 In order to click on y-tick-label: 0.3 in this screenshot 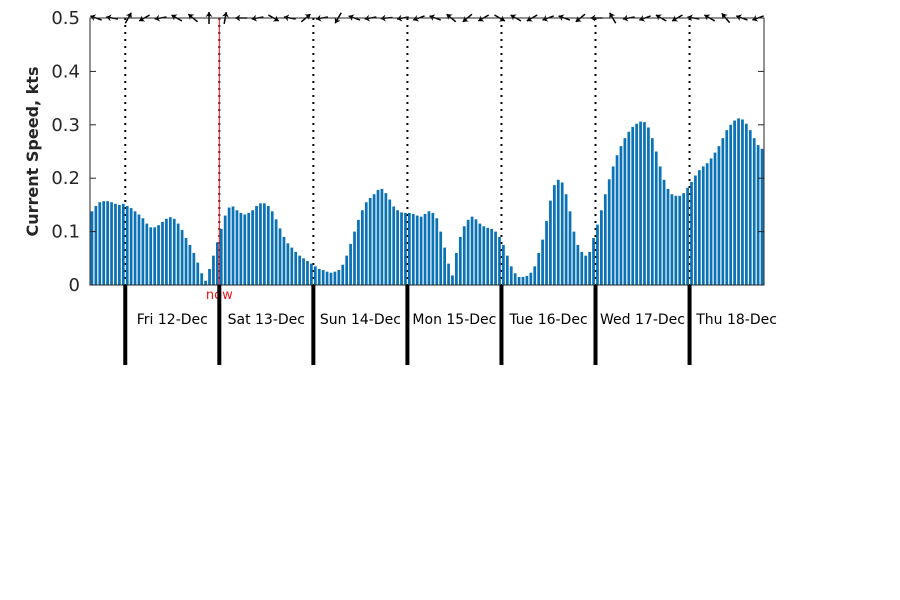, I will do `click(65, 125)`.